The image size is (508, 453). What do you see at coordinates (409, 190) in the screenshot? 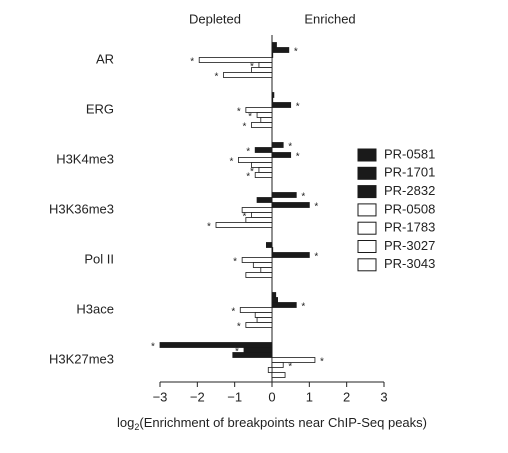
I see `legend-label: PR-2832` at bounding box center [409, 190].